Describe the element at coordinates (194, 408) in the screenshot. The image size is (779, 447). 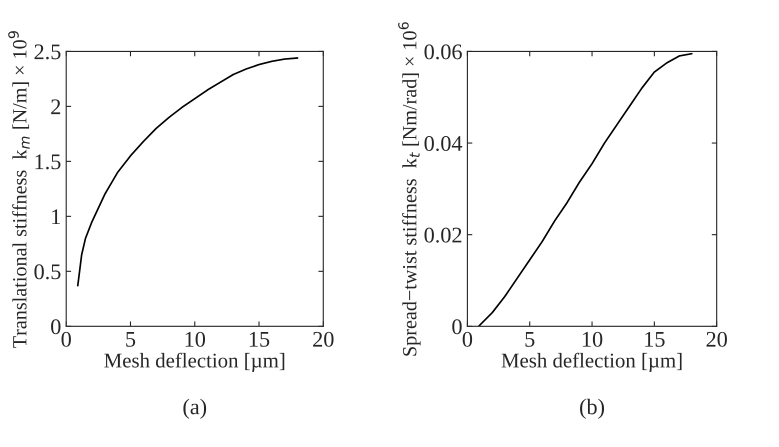
I see `text: (a)` at that location.